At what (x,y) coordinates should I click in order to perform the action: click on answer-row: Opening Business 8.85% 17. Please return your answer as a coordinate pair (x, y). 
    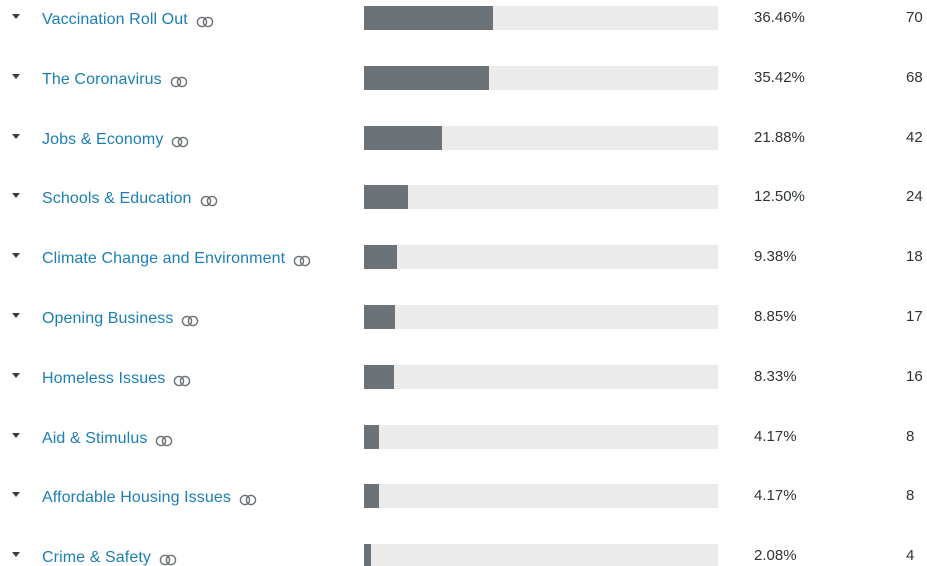
    Looking at the image, I should click on (463, 319).